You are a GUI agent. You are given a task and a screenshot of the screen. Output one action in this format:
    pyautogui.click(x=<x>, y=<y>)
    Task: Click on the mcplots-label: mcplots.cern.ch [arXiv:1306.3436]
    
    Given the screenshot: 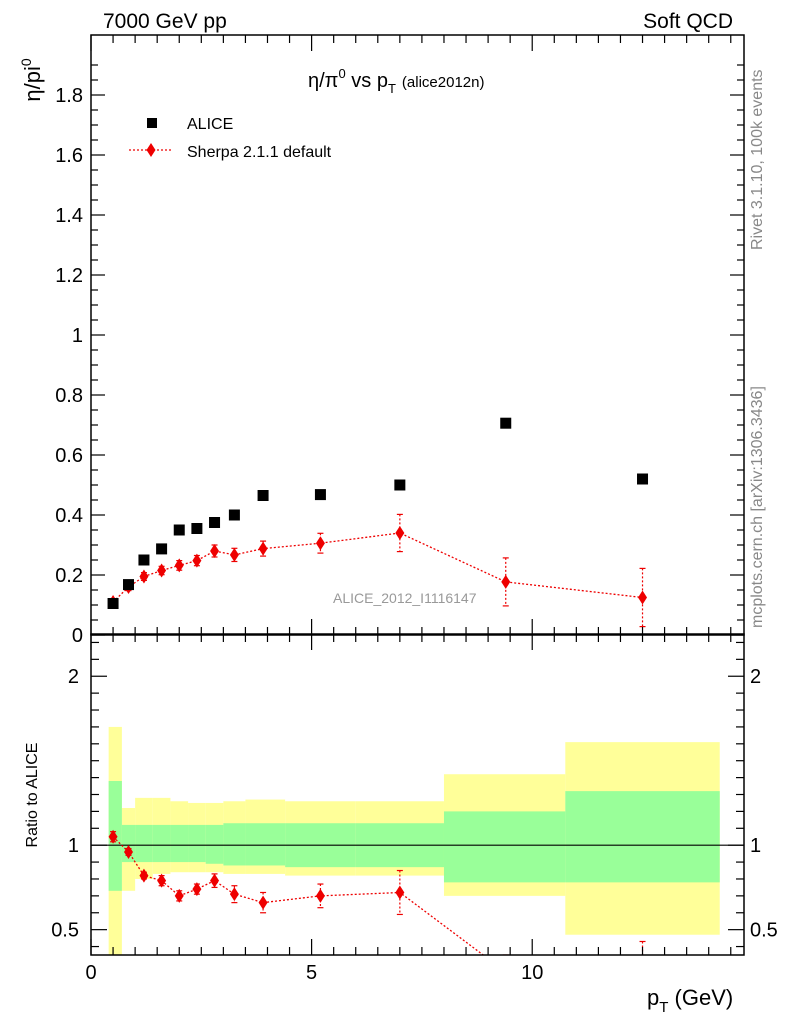 What is the action you would take?
    pyautogui.click(x=757, y=507)
    